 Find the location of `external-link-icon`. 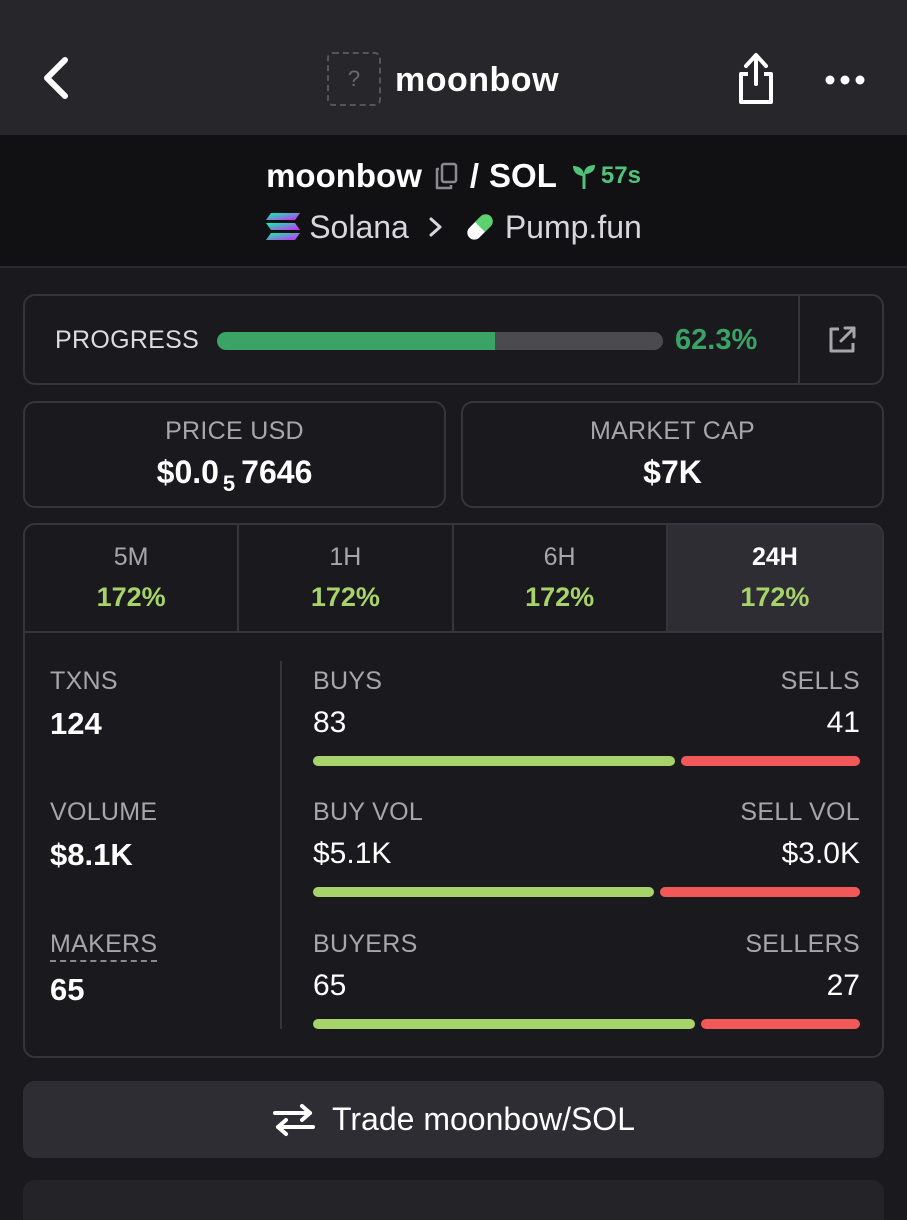

external-link-icon is located at coordinates (842, 339).